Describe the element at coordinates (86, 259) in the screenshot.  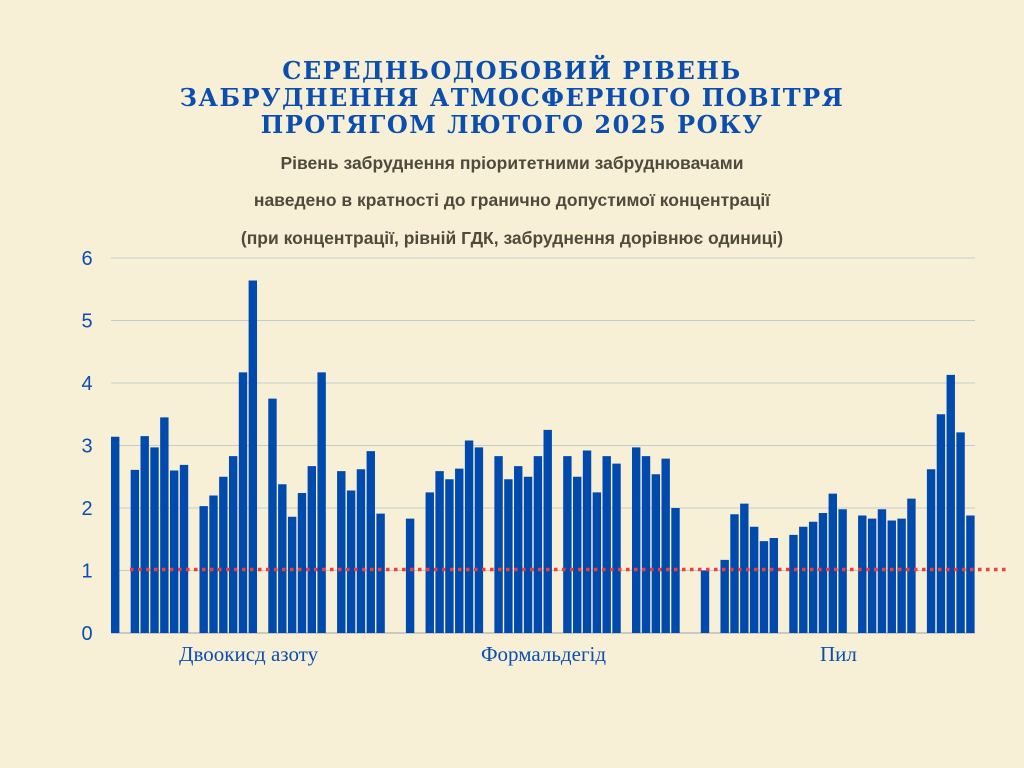
I see `y-tick-label: 6` at that location.